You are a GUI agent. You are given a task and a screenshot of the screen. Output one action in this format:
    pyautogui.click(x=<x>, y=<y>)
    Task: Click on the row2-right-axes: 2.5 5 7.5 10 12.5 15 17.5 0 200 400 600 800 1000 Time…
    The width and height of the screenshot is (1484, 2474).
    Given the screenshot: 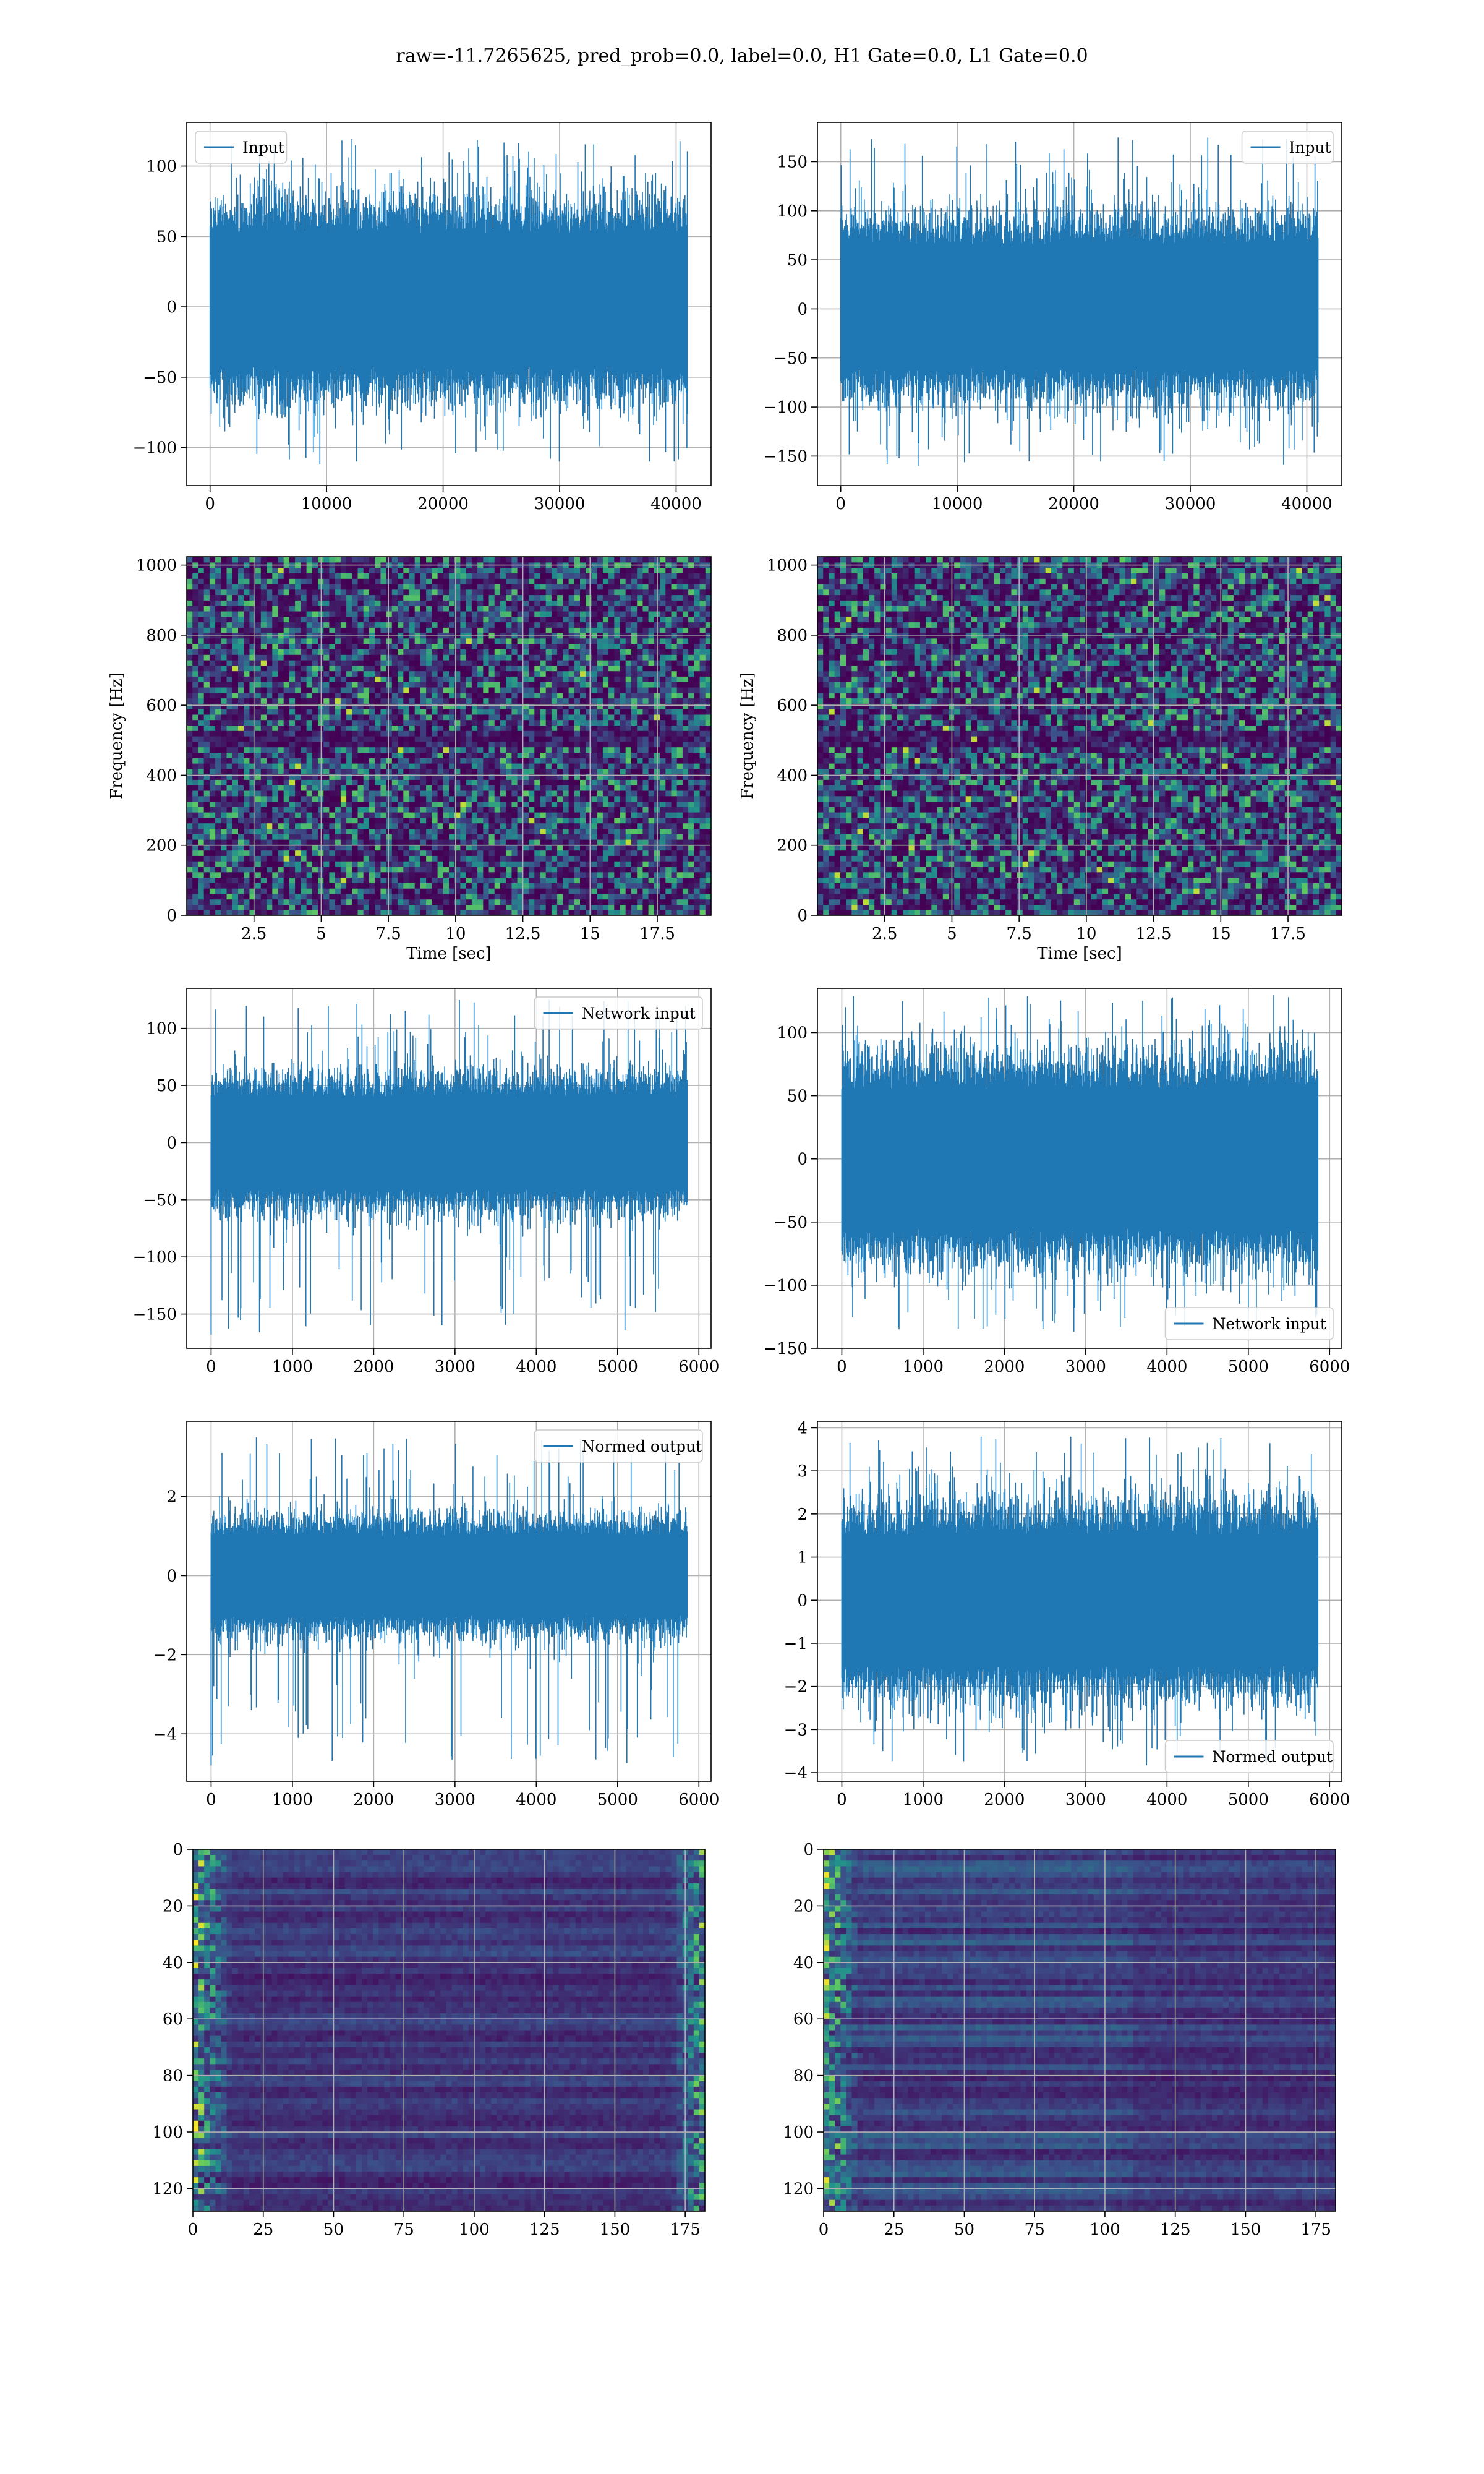 What is the action you would take?
    pyautogui.click(x=1040, y=759)
    